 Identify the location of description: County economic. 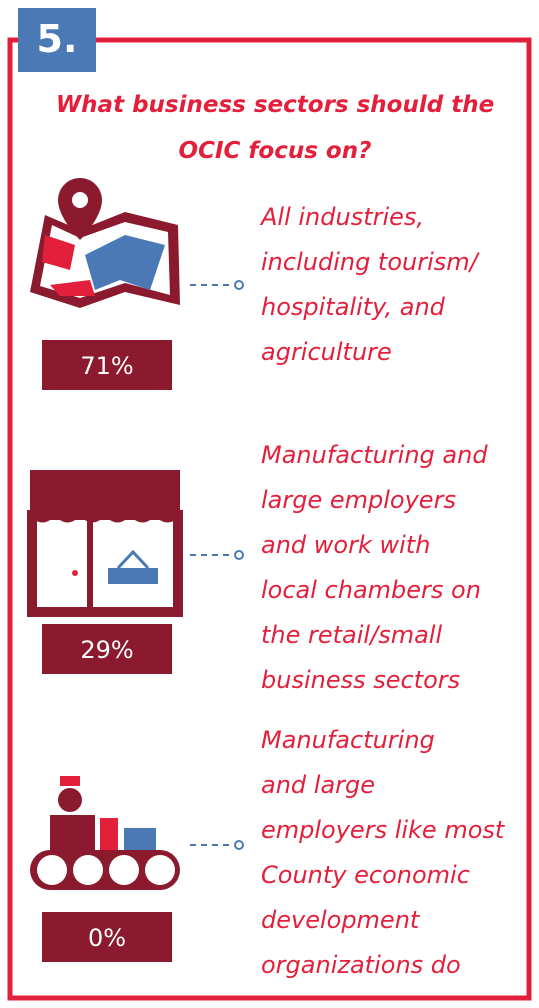
(365, 875).